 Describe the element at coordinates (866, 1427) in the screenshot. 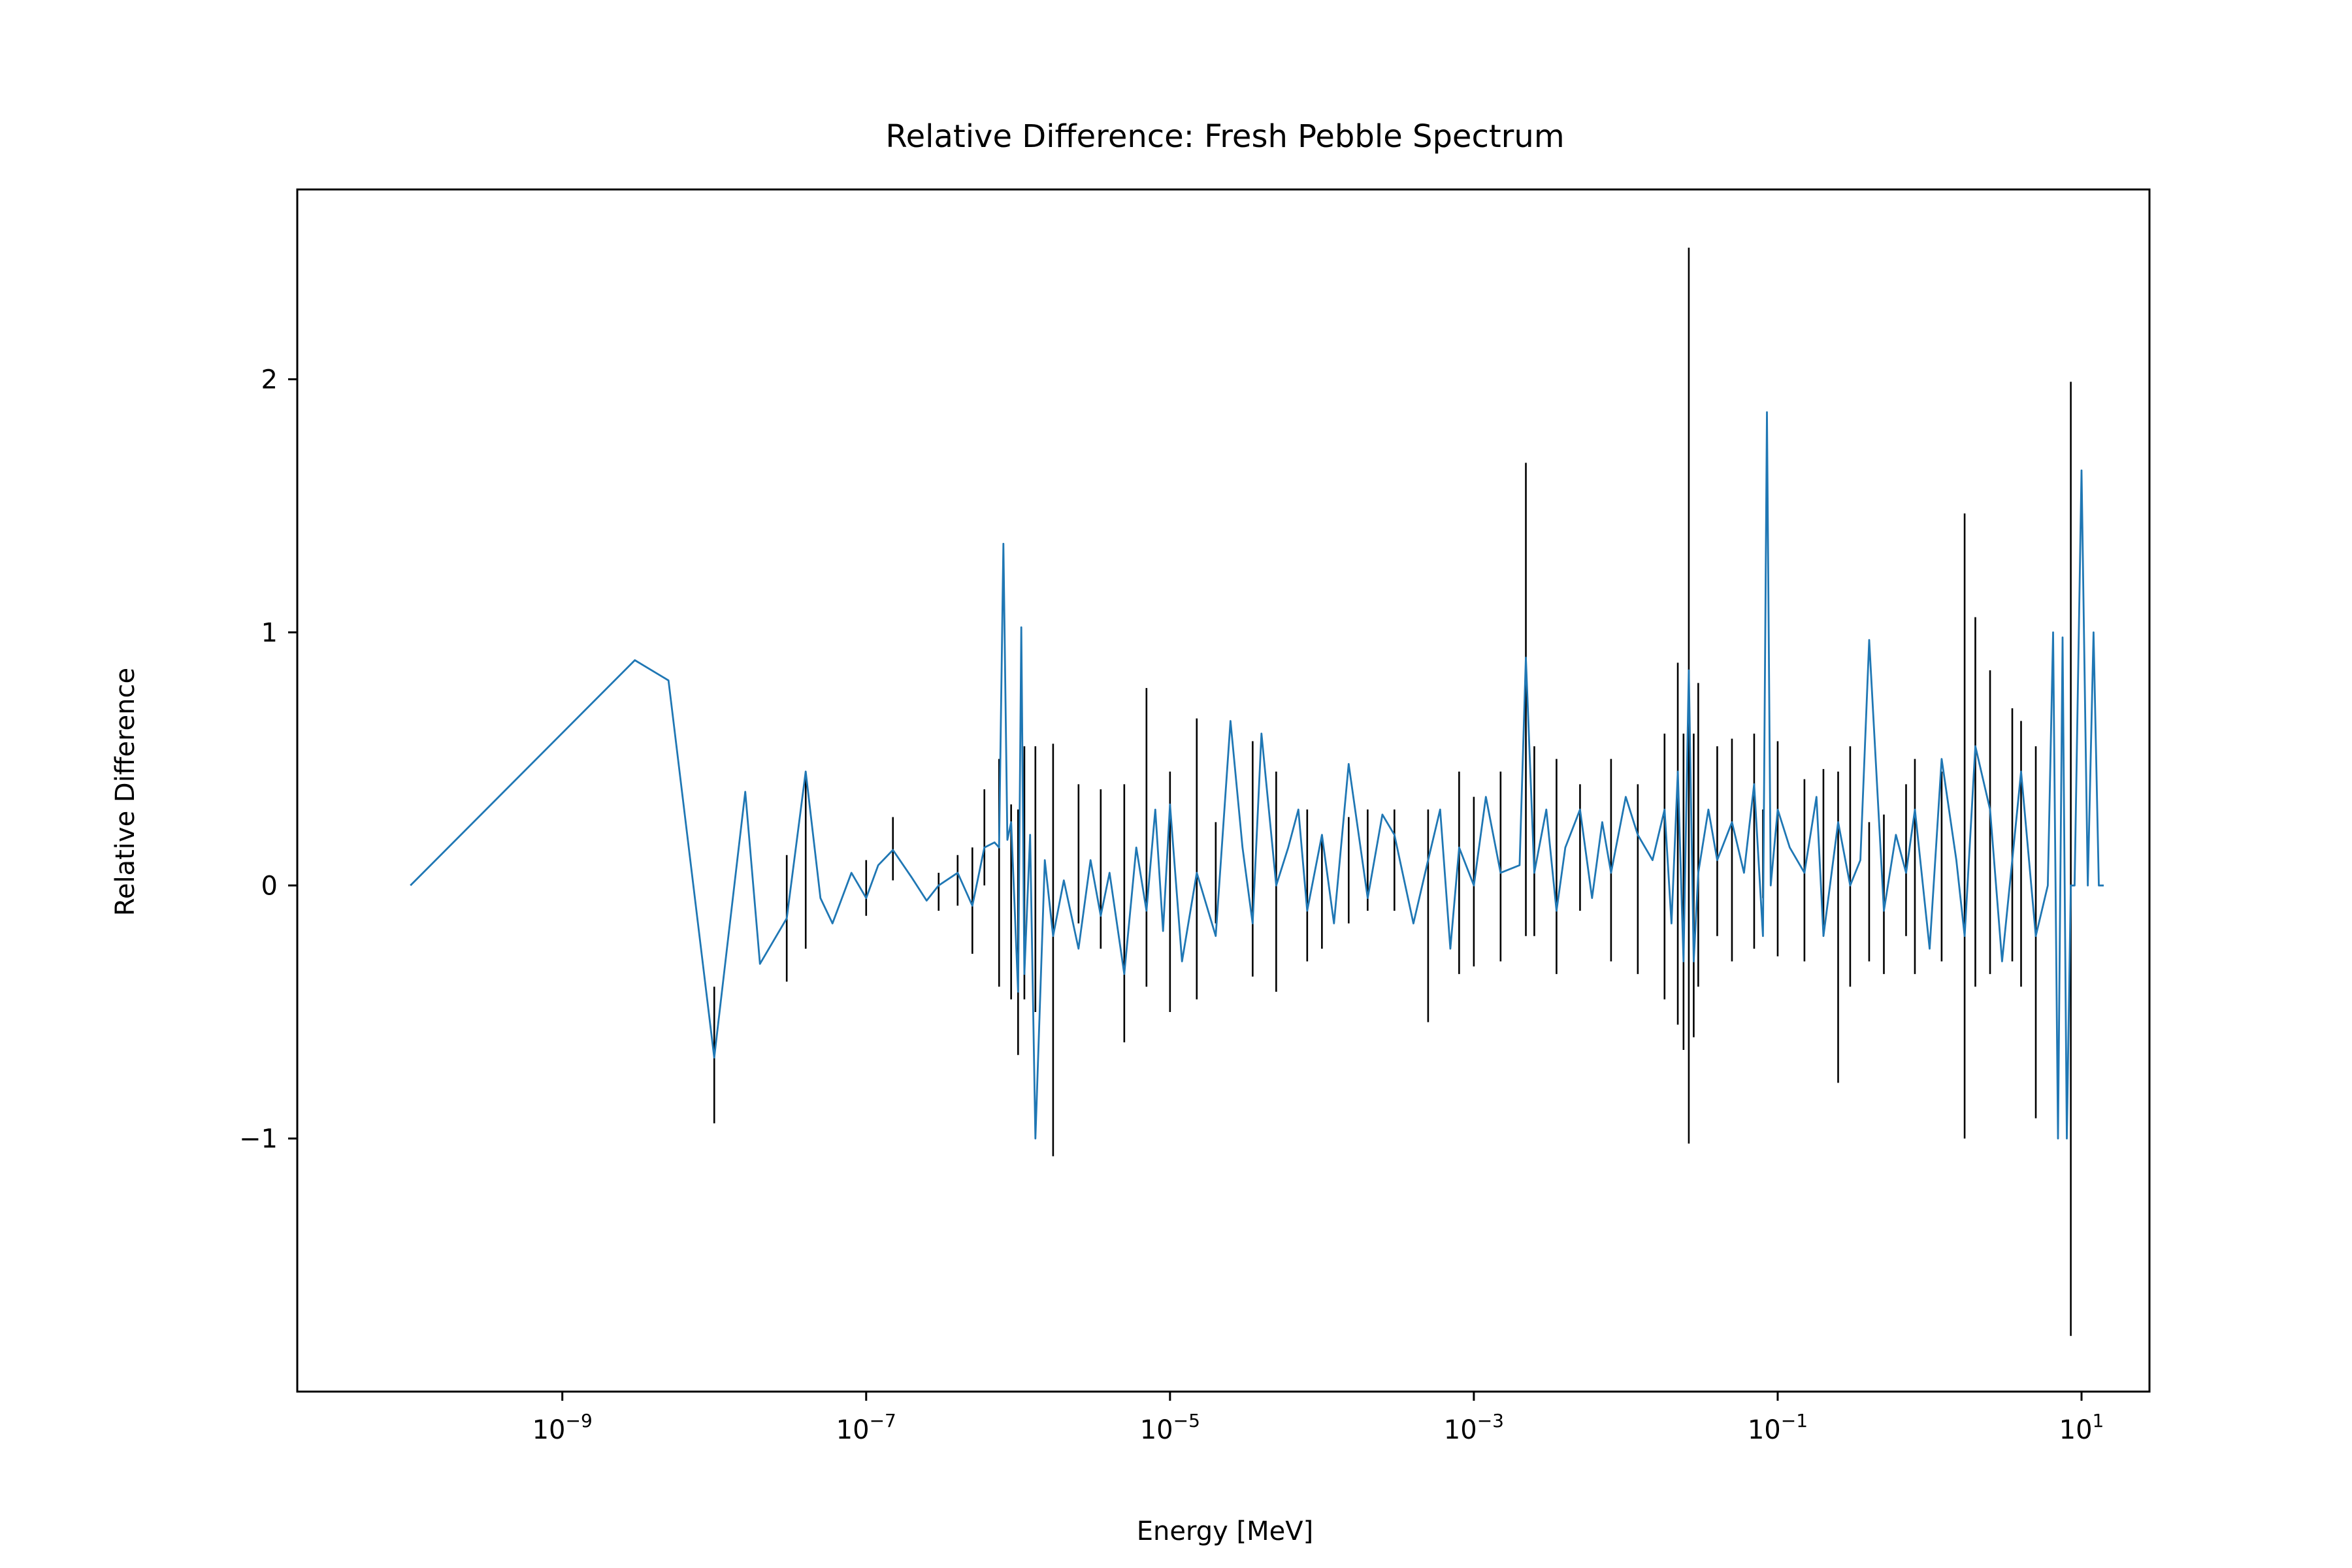

I see `x-tick-label: 10⁻⁷` at that location.